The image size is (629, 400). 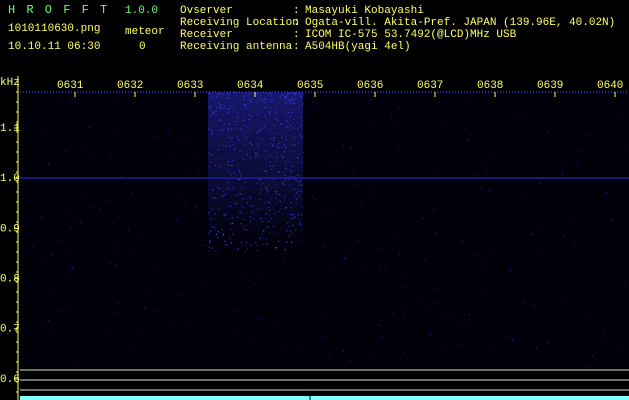 What do you see at coordinates (250, 86) in the screenshot?
I see `time-label: 0634` at bounding box center [250, 86].